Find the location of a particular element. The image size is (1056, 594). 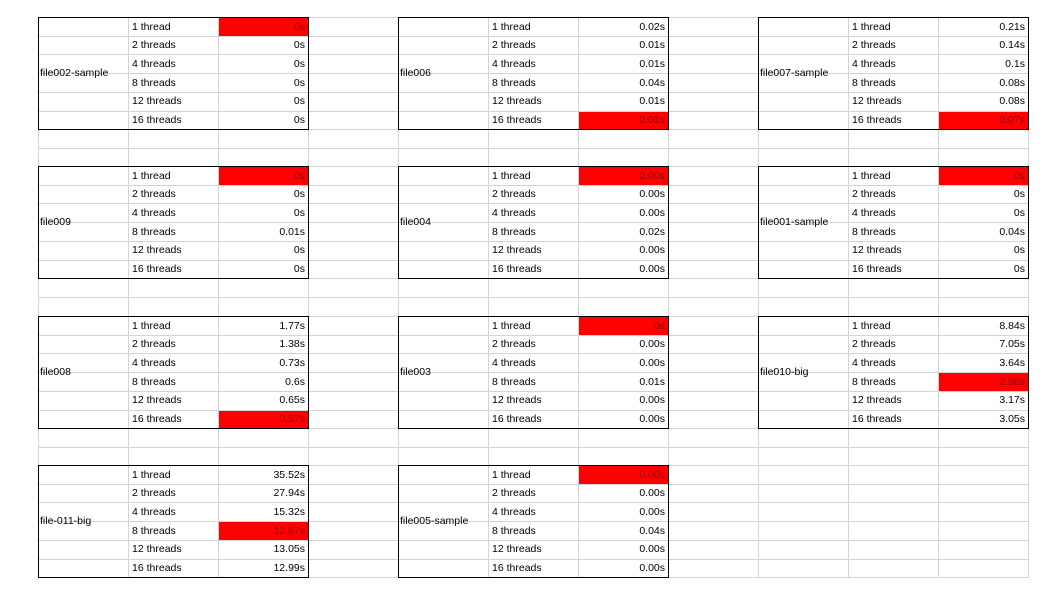

file-name-label: file010-big is located at coordinates (784, 371).